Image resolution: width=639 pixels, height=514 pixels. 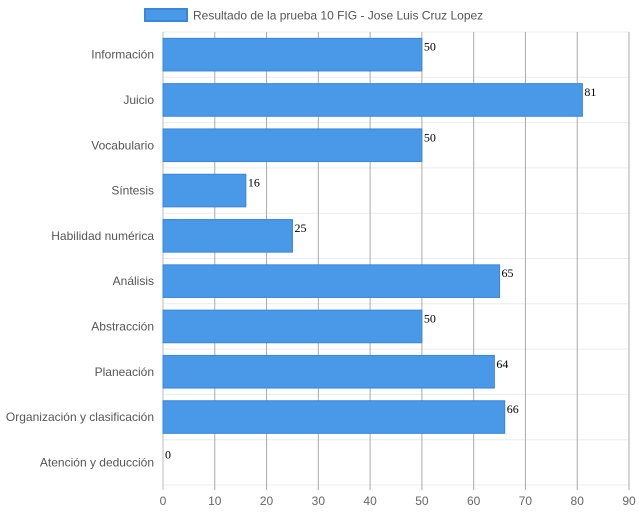 What do you see at coordinates (168, 454) in the screenshot?
I see `data-label: 0` at bounding box center [168, 454].